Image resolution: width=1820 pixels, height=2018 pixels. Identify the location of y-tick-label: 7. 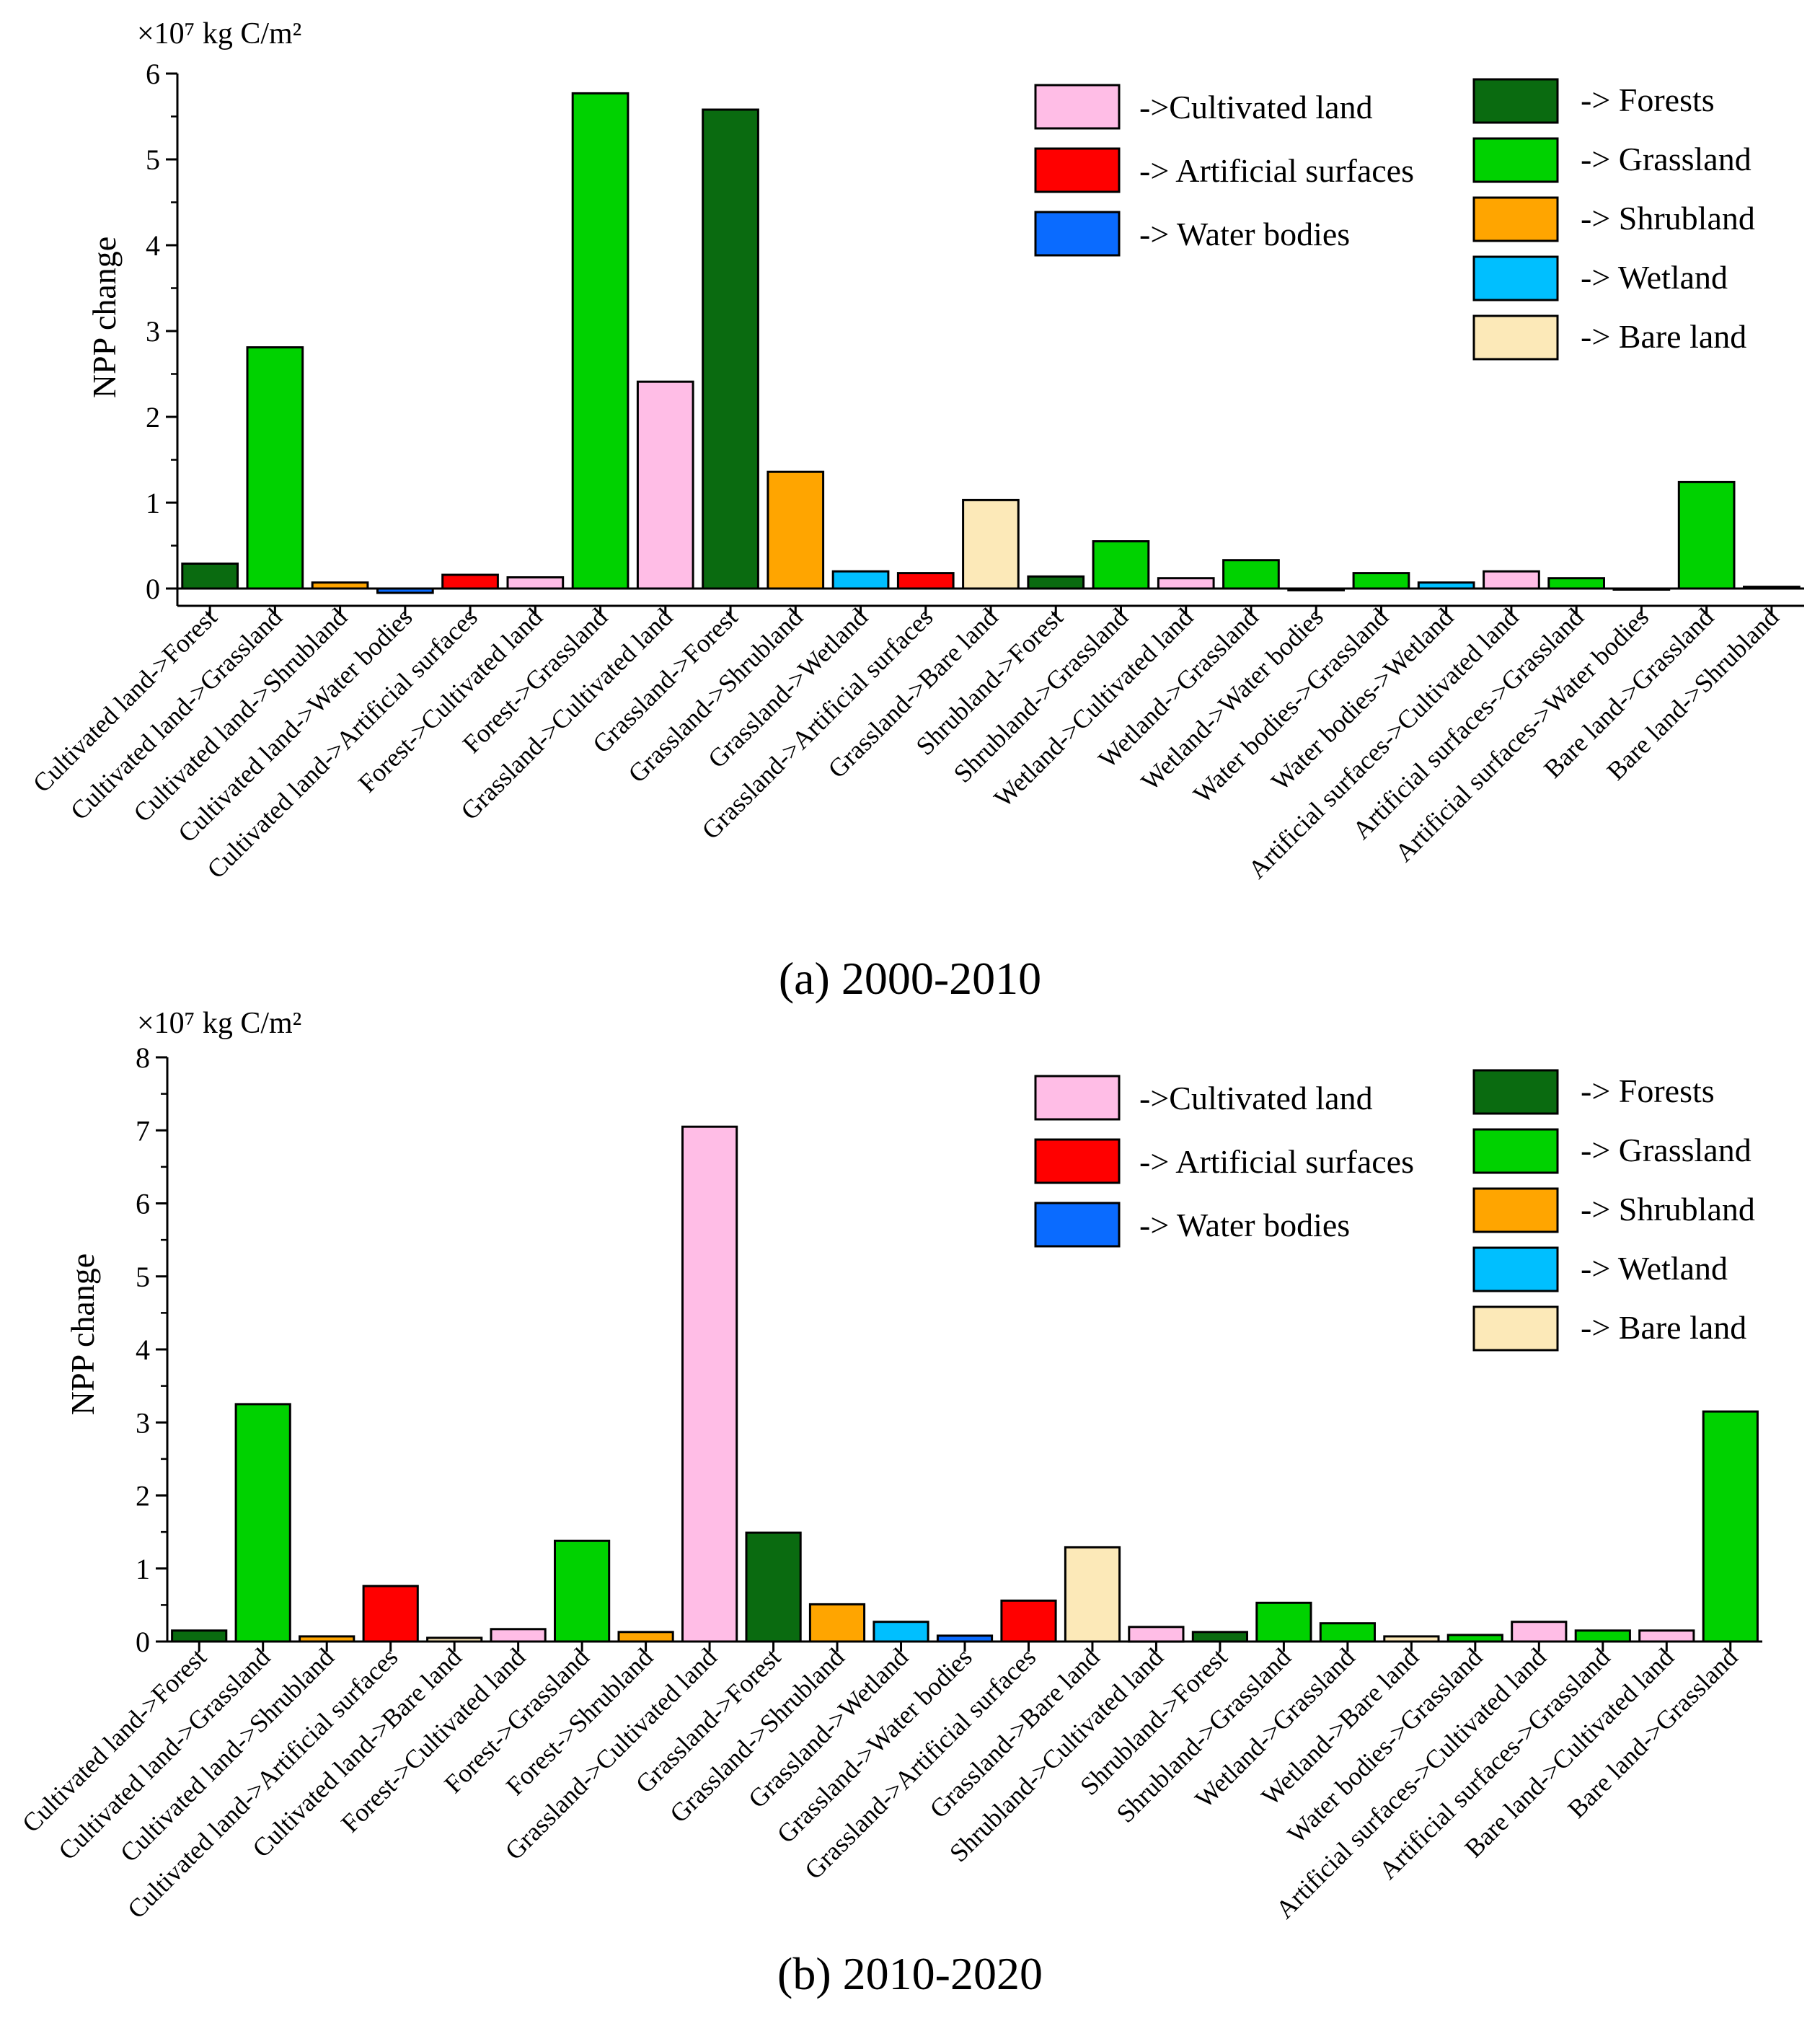
(143, 1130).